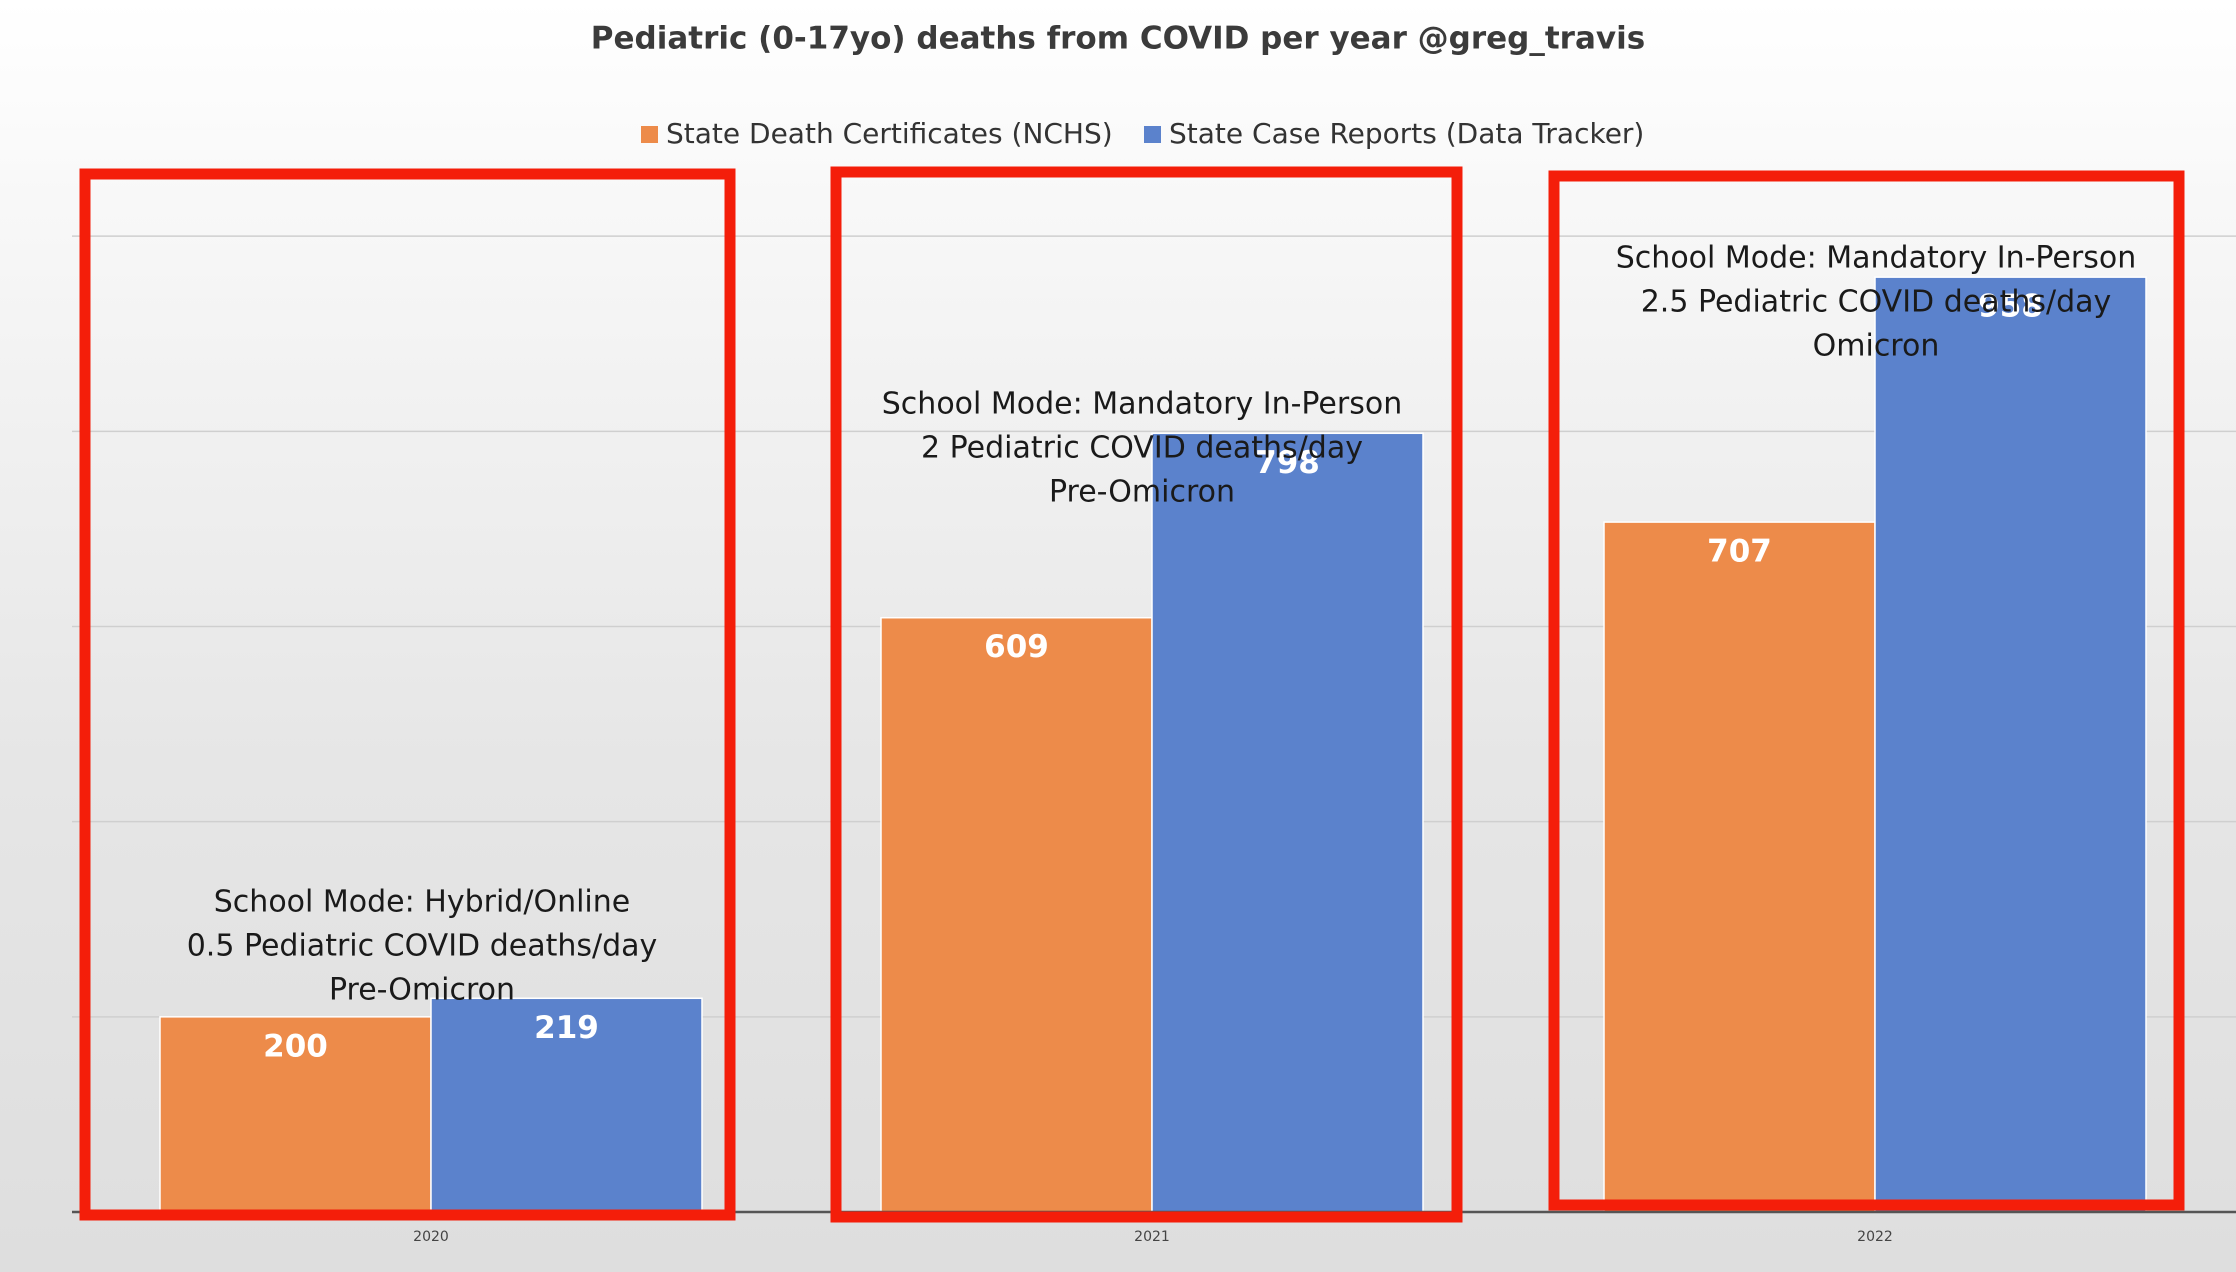 This screenshot has height=1272, width=2236. I want to click on annotation-2020-line-2: 0.5 Pediatric COVID deaths/day, so click(422, 946).